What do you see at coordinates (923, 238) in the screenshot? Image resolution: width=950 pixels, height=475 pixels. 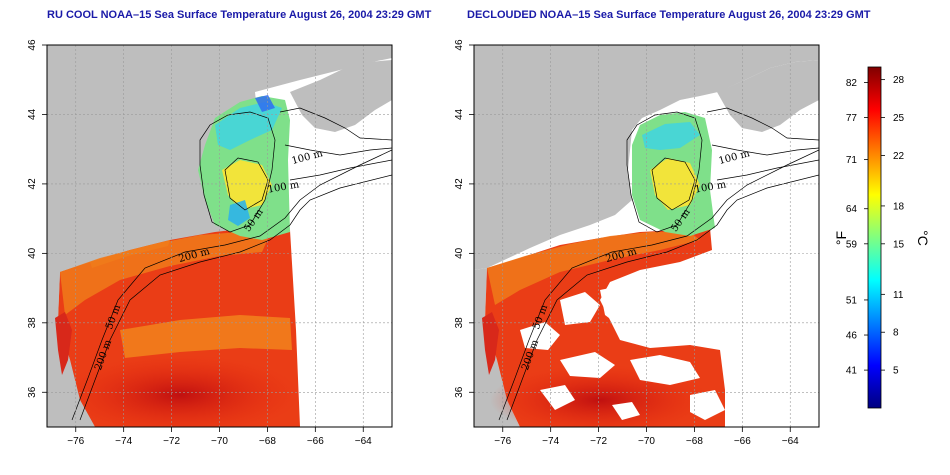 I see `colorbar-unit-celsius: °C` at bounding box center [923, 238].